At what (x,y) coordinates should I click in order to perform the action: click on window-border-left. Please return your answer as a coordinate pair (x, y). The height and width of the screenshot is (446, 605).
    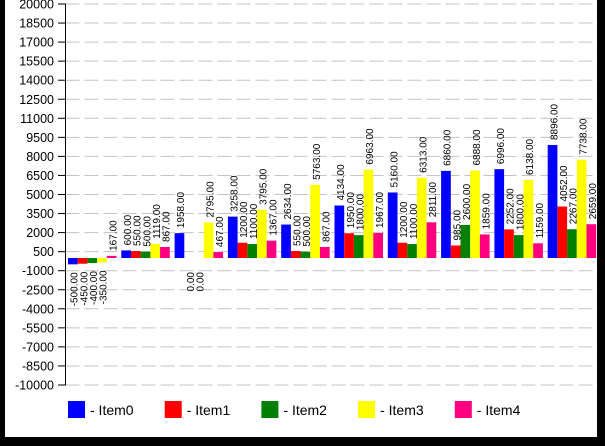
    Looking at the image, I should click on (2, 223).